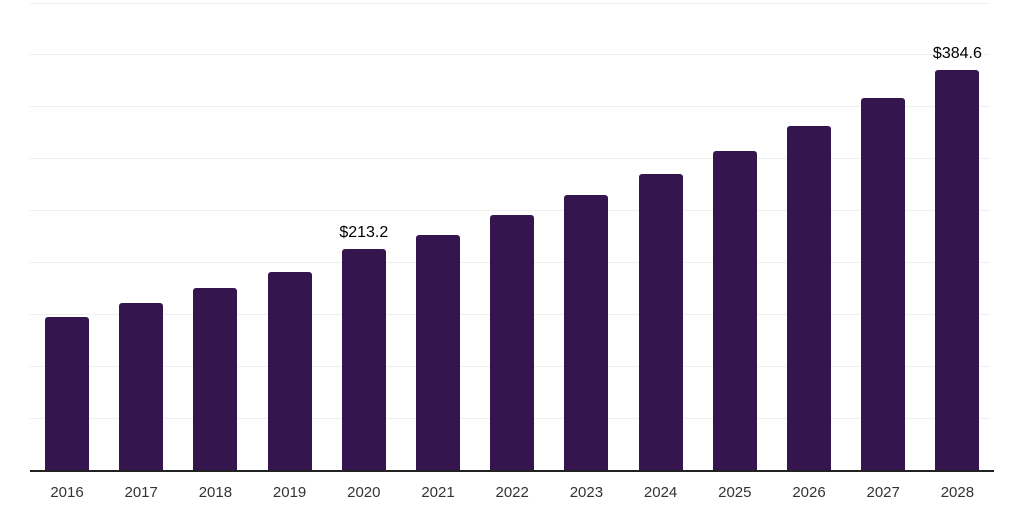 This screenshot has width=1024, height=512. What do you see at coordinates (957, 54) in the screenshot?
I see `data-label-2028: $384.6` at bounding box center [957, 54].